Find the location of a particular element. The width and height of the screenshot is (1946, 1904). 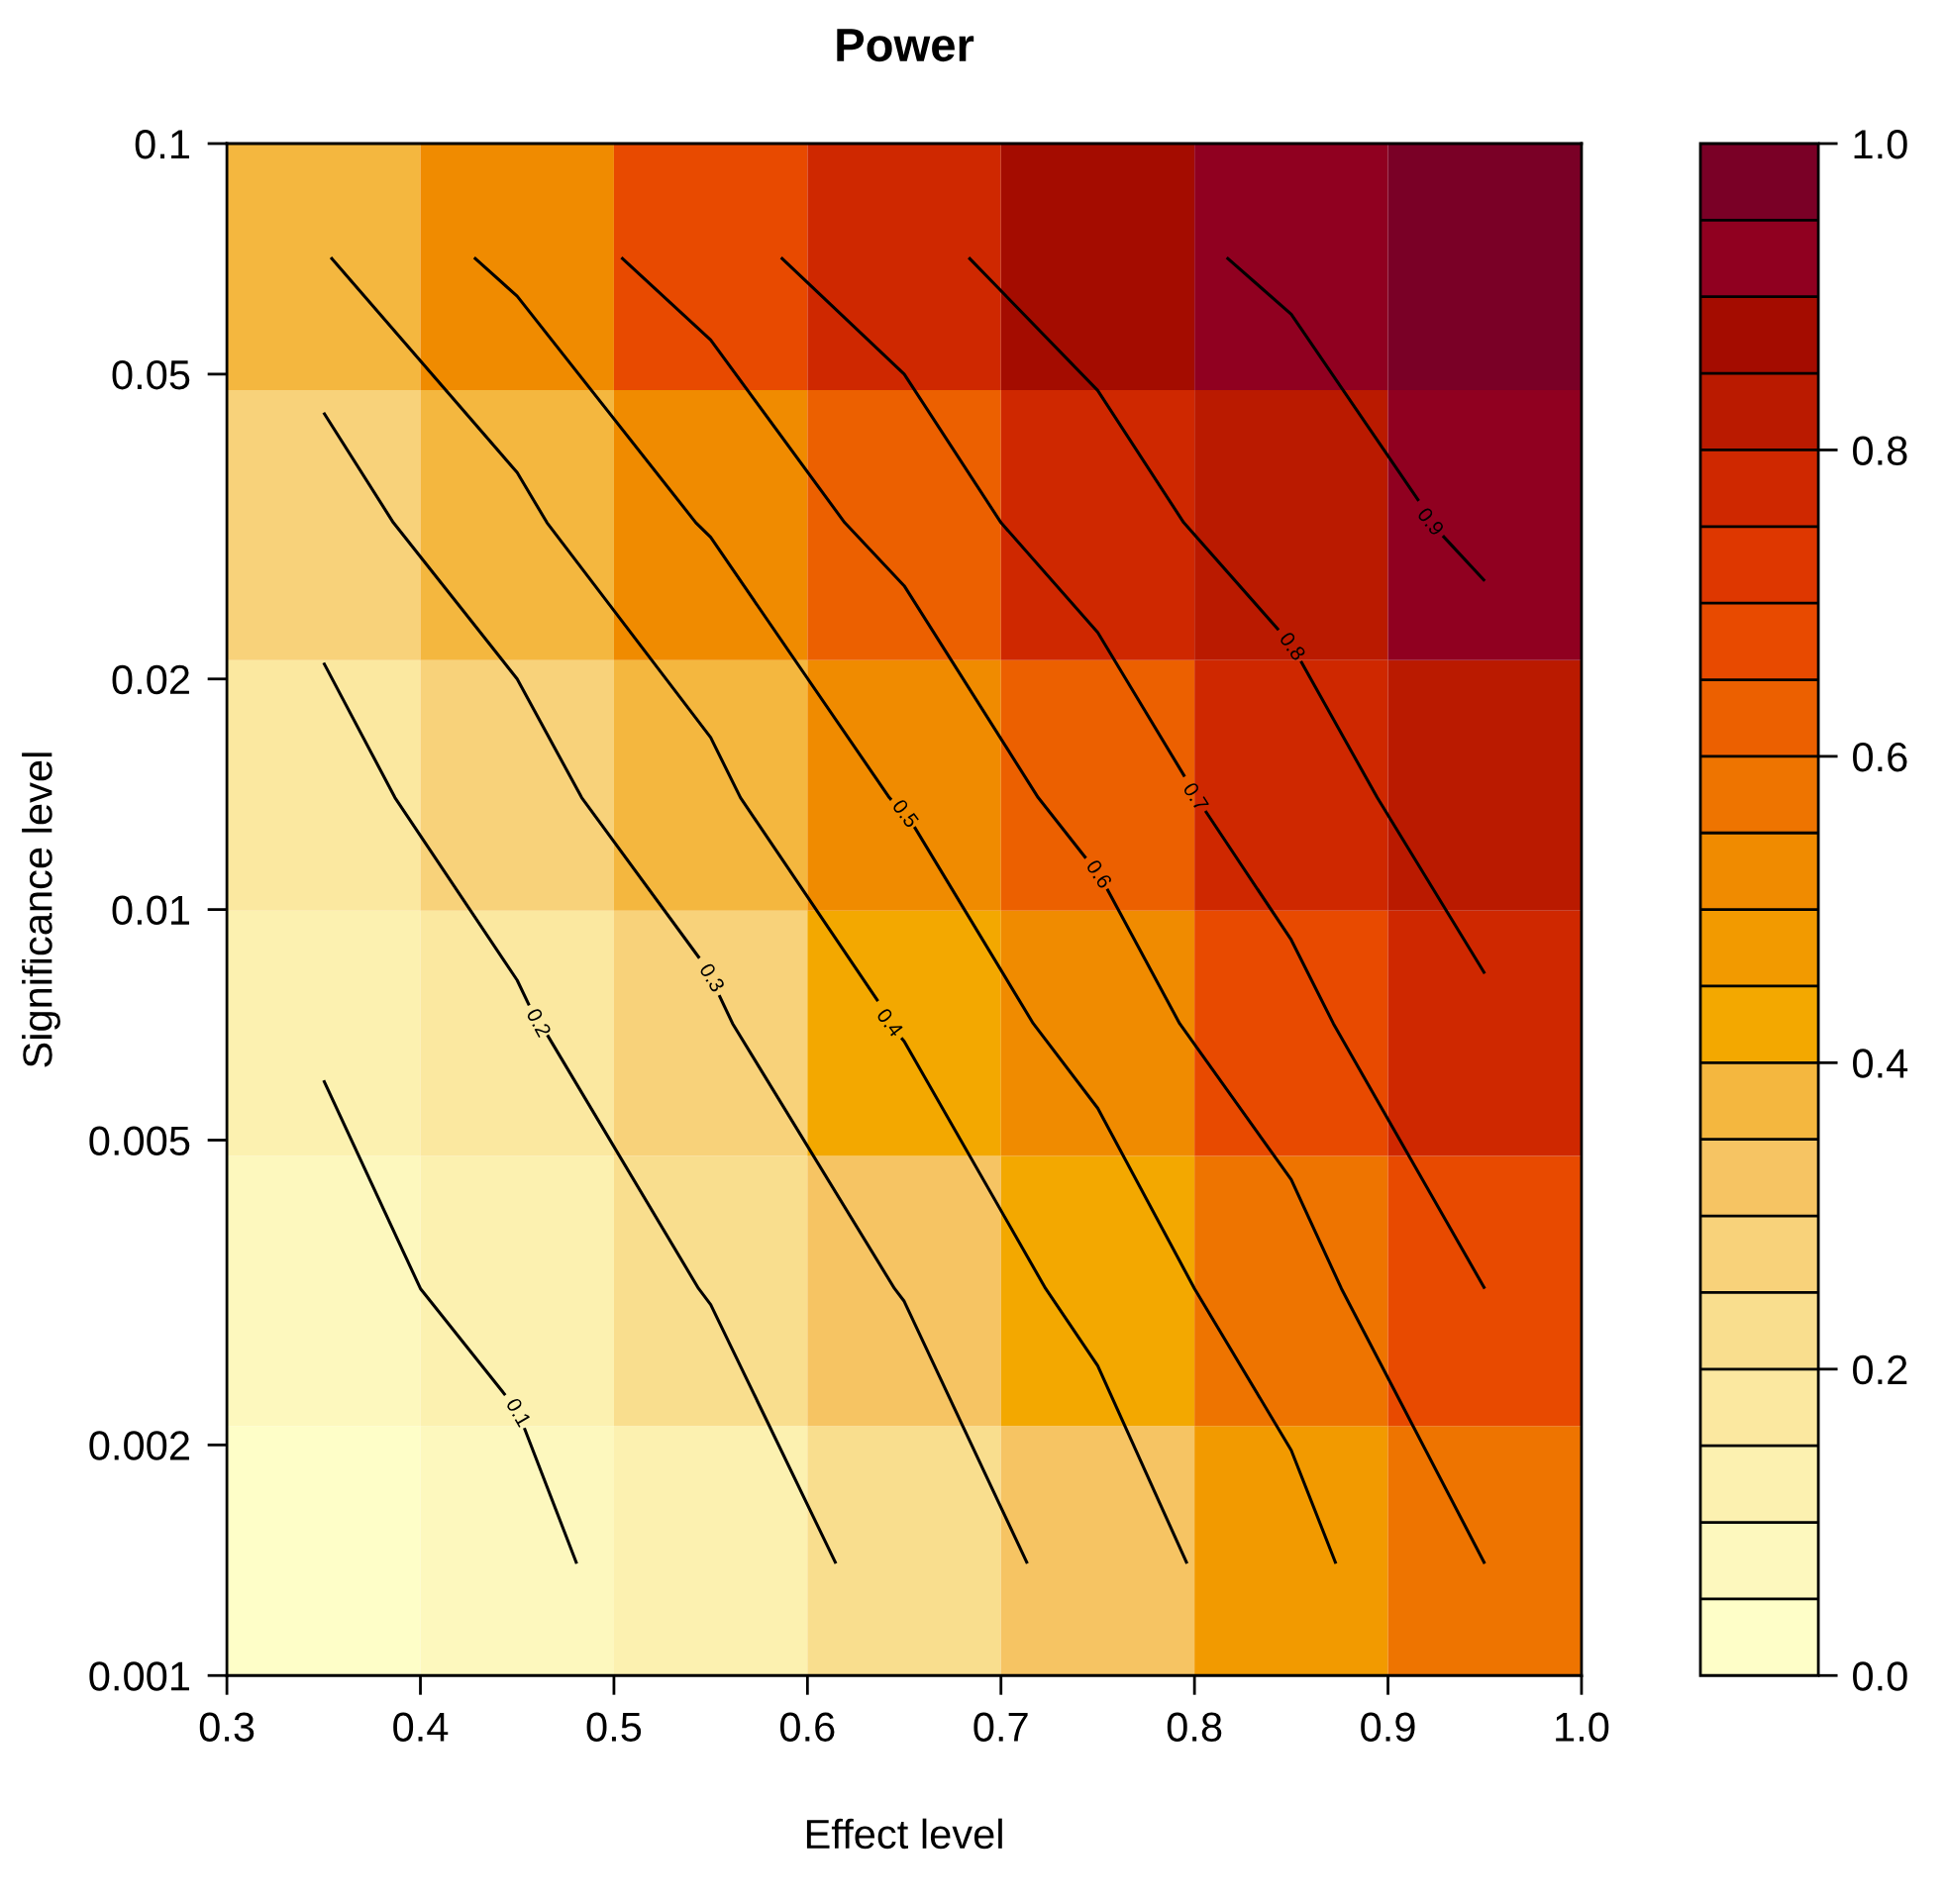

annotation: 0.8 is located at coordinates (1293, 646).